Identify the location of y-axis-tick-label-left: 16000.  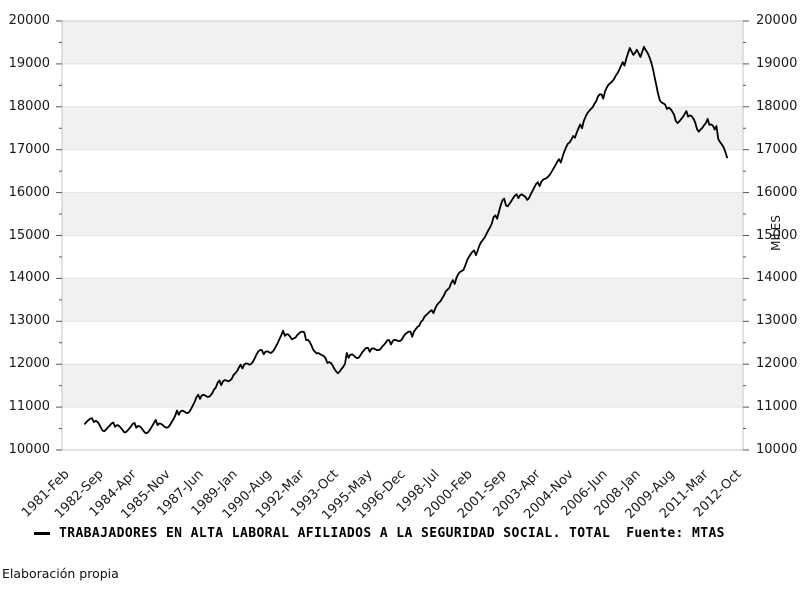
(29, 192).